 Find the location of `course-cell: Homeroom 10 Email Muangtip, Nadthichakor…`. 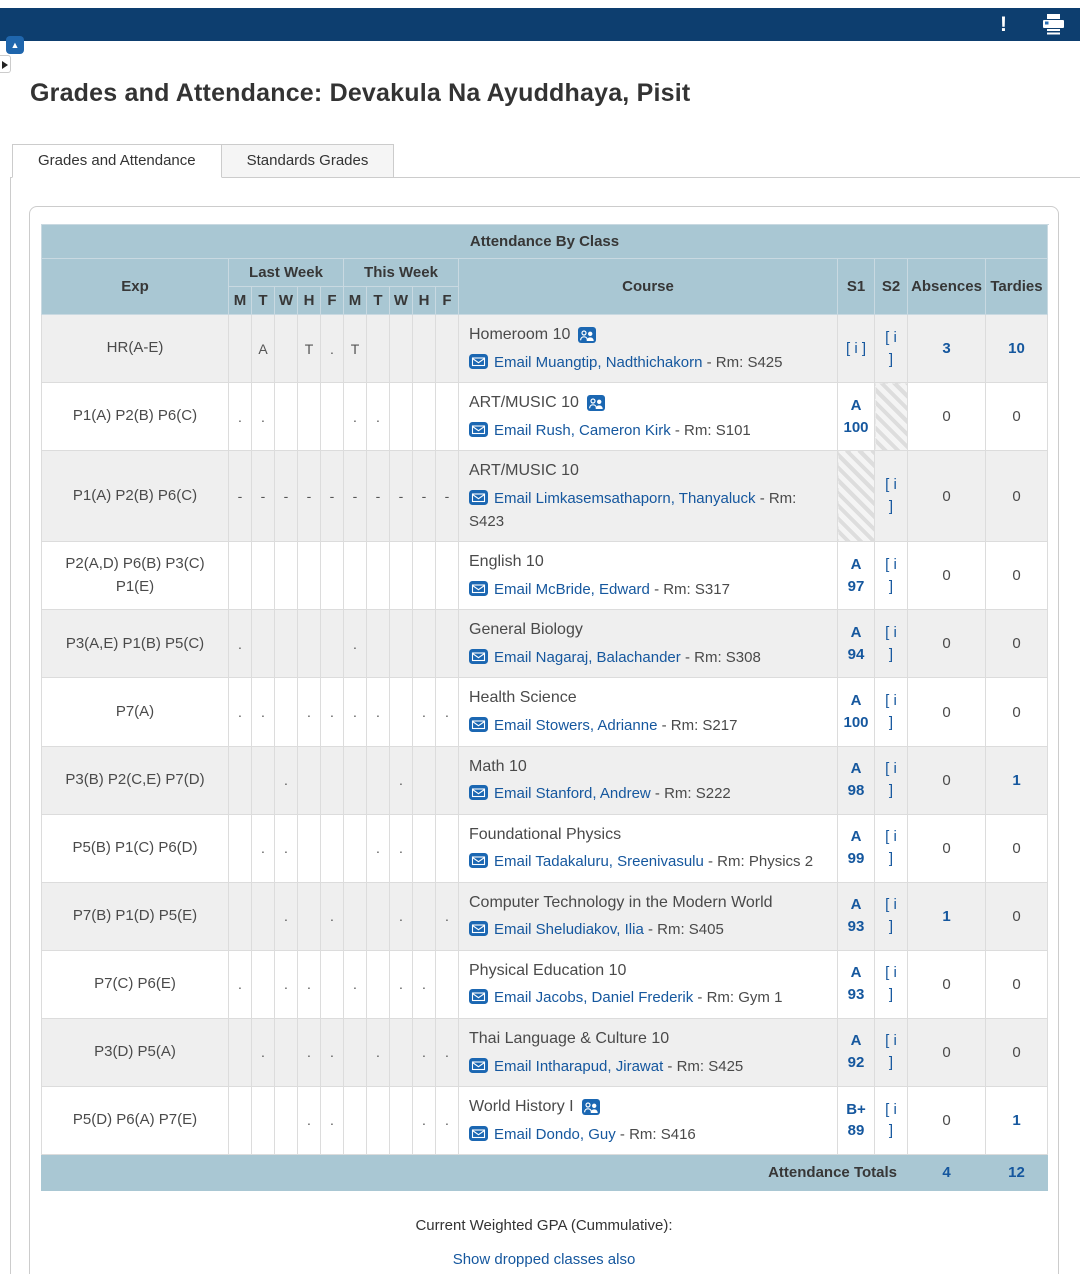

course-cell: Homeroom 10 Email Muangtip, Nadthichakor… is located at coordinates (648, 348).